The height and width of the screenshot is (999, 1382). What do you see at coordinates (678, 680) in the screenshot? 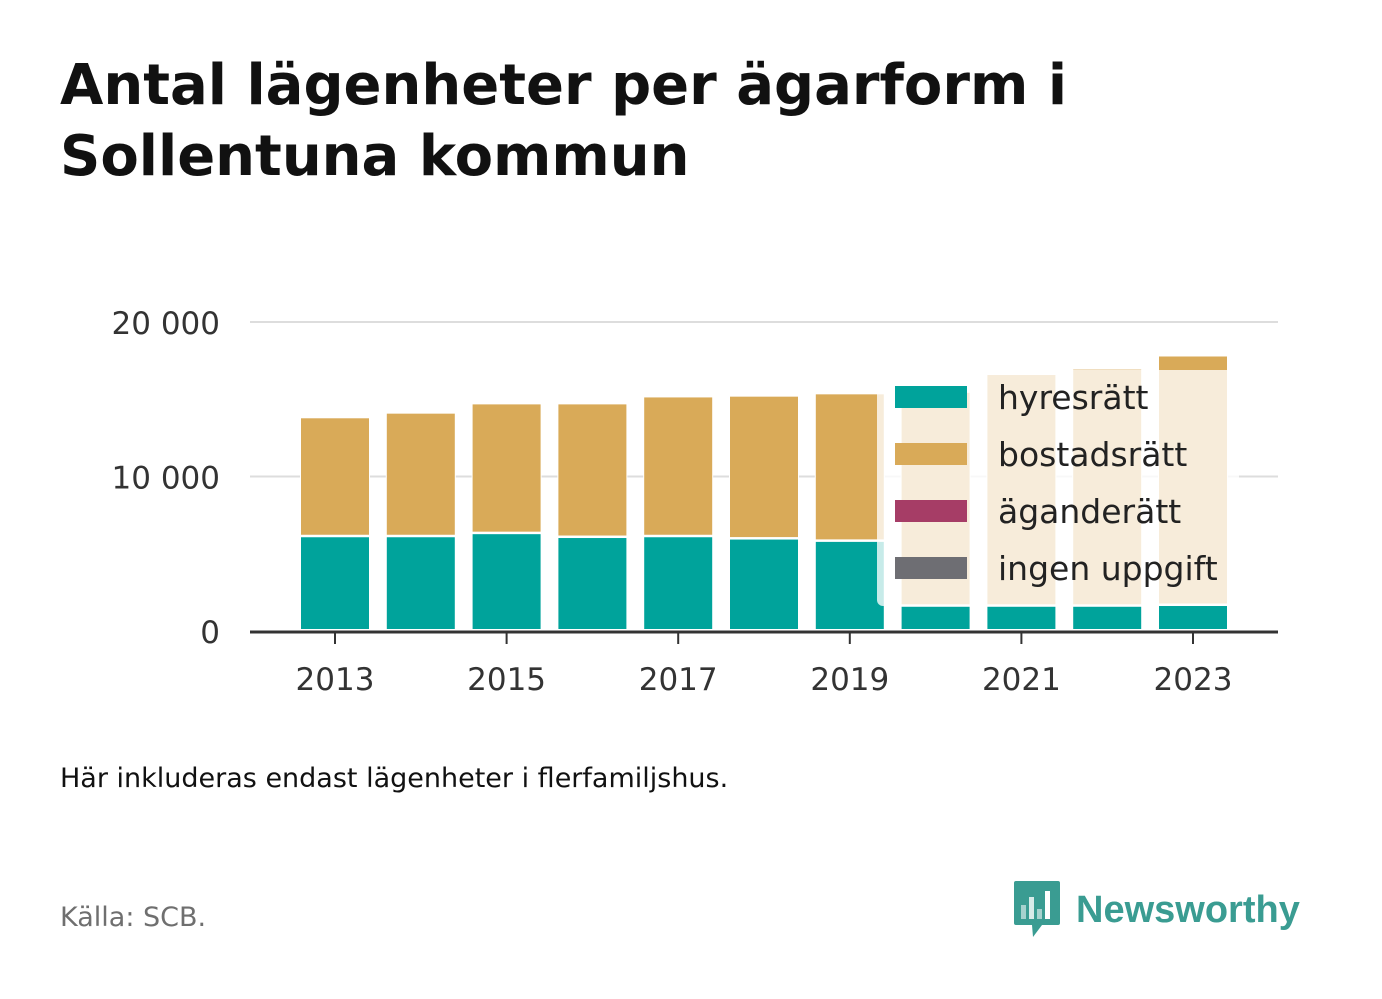
I see `x-tick-label: 2017` at bounding box center [678, 680].